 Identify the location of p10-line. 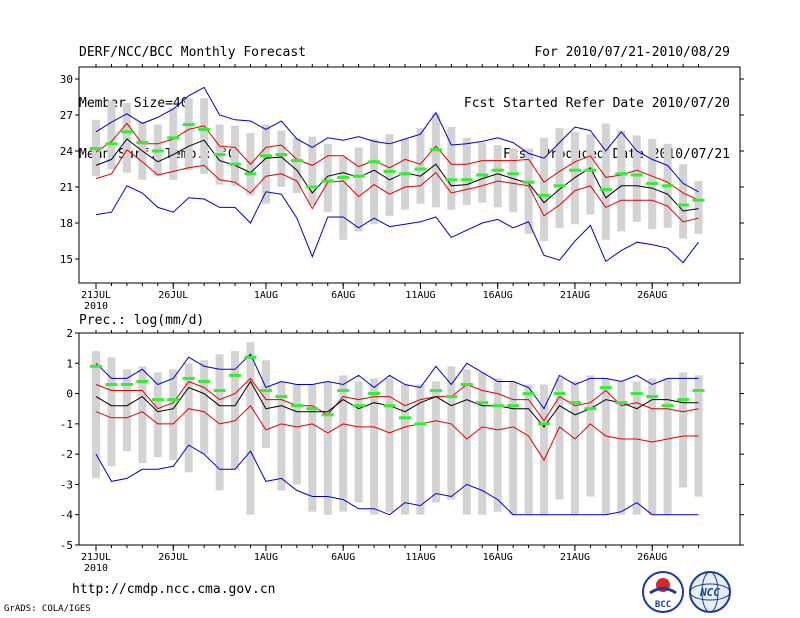
(397, 433).